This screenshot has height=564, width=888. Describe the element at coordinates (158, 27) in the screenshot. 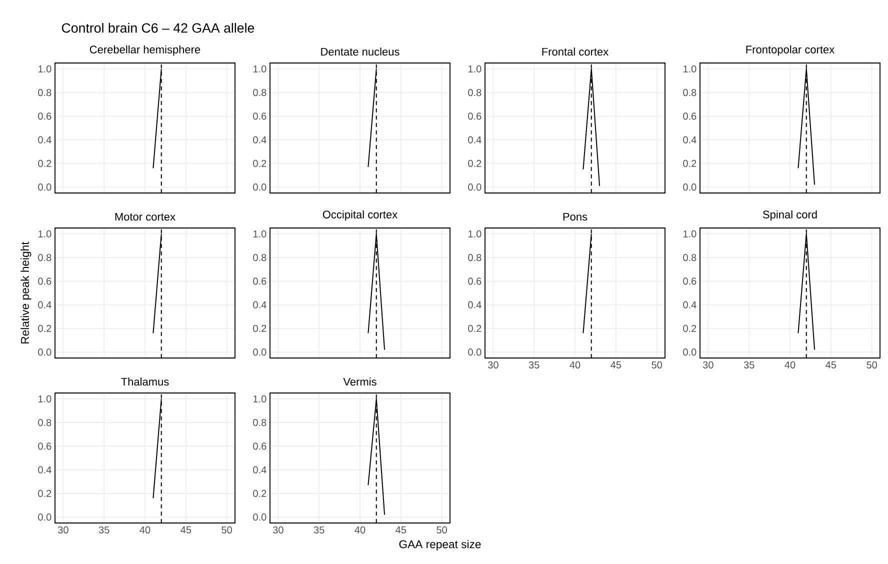

I see `text: Control brain C6 – 42 GAA allele` at that location.